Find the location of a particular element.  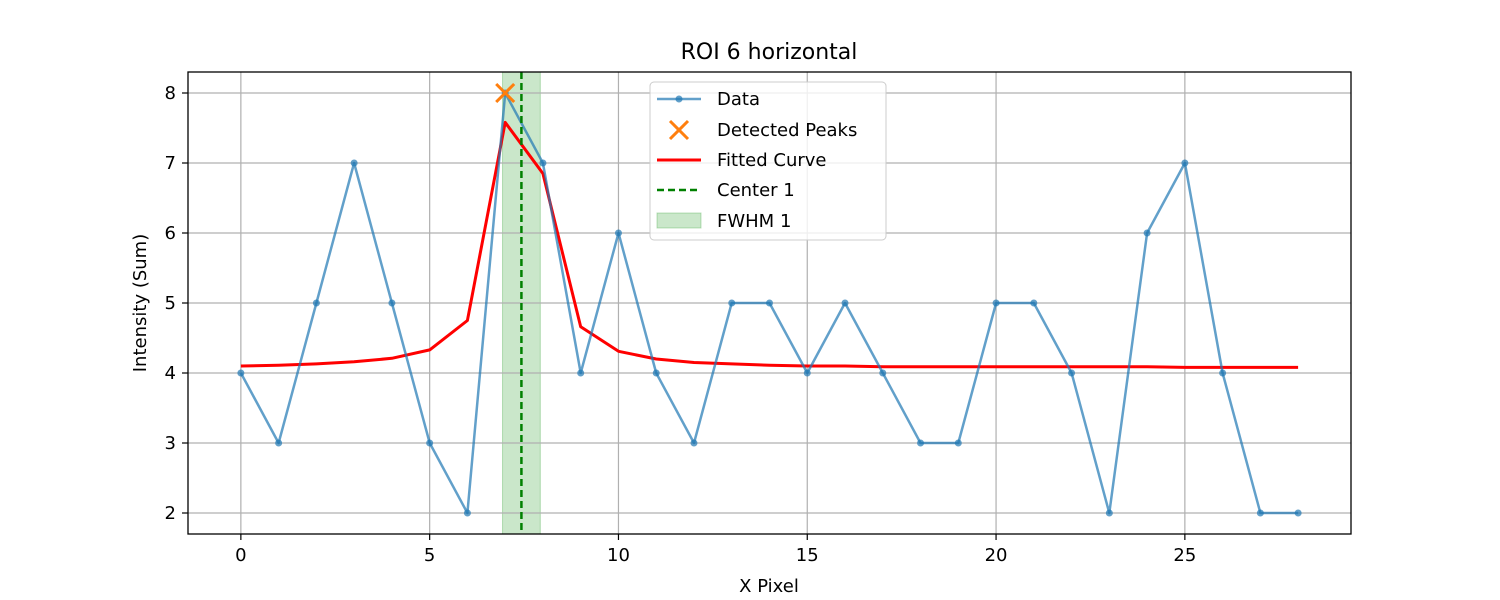

legend-box is located at coordinates (768, 161).